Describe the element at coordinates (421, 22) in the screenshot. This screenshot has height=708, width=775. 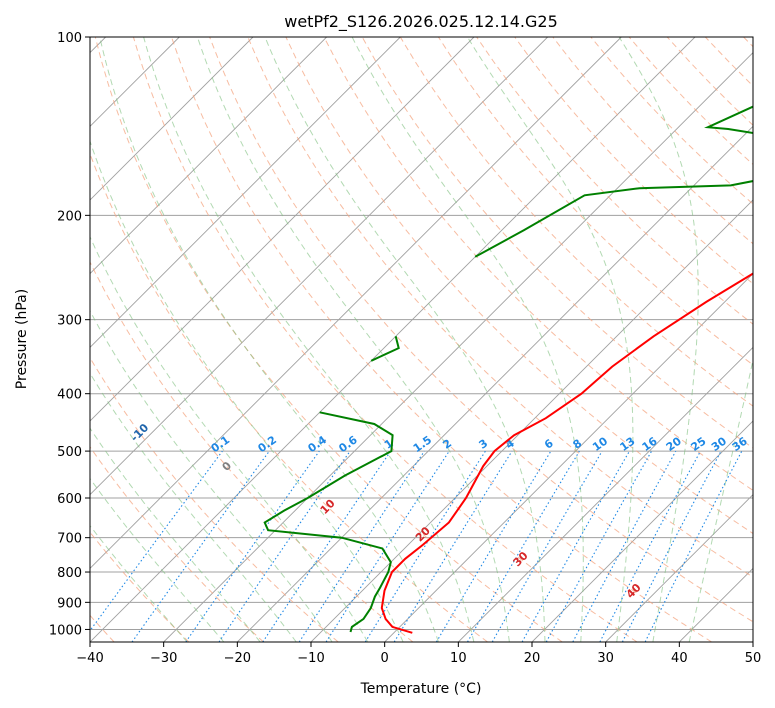
I see `chart-title: wetPf2_S126.2026.025.12.14.G25` at that location.